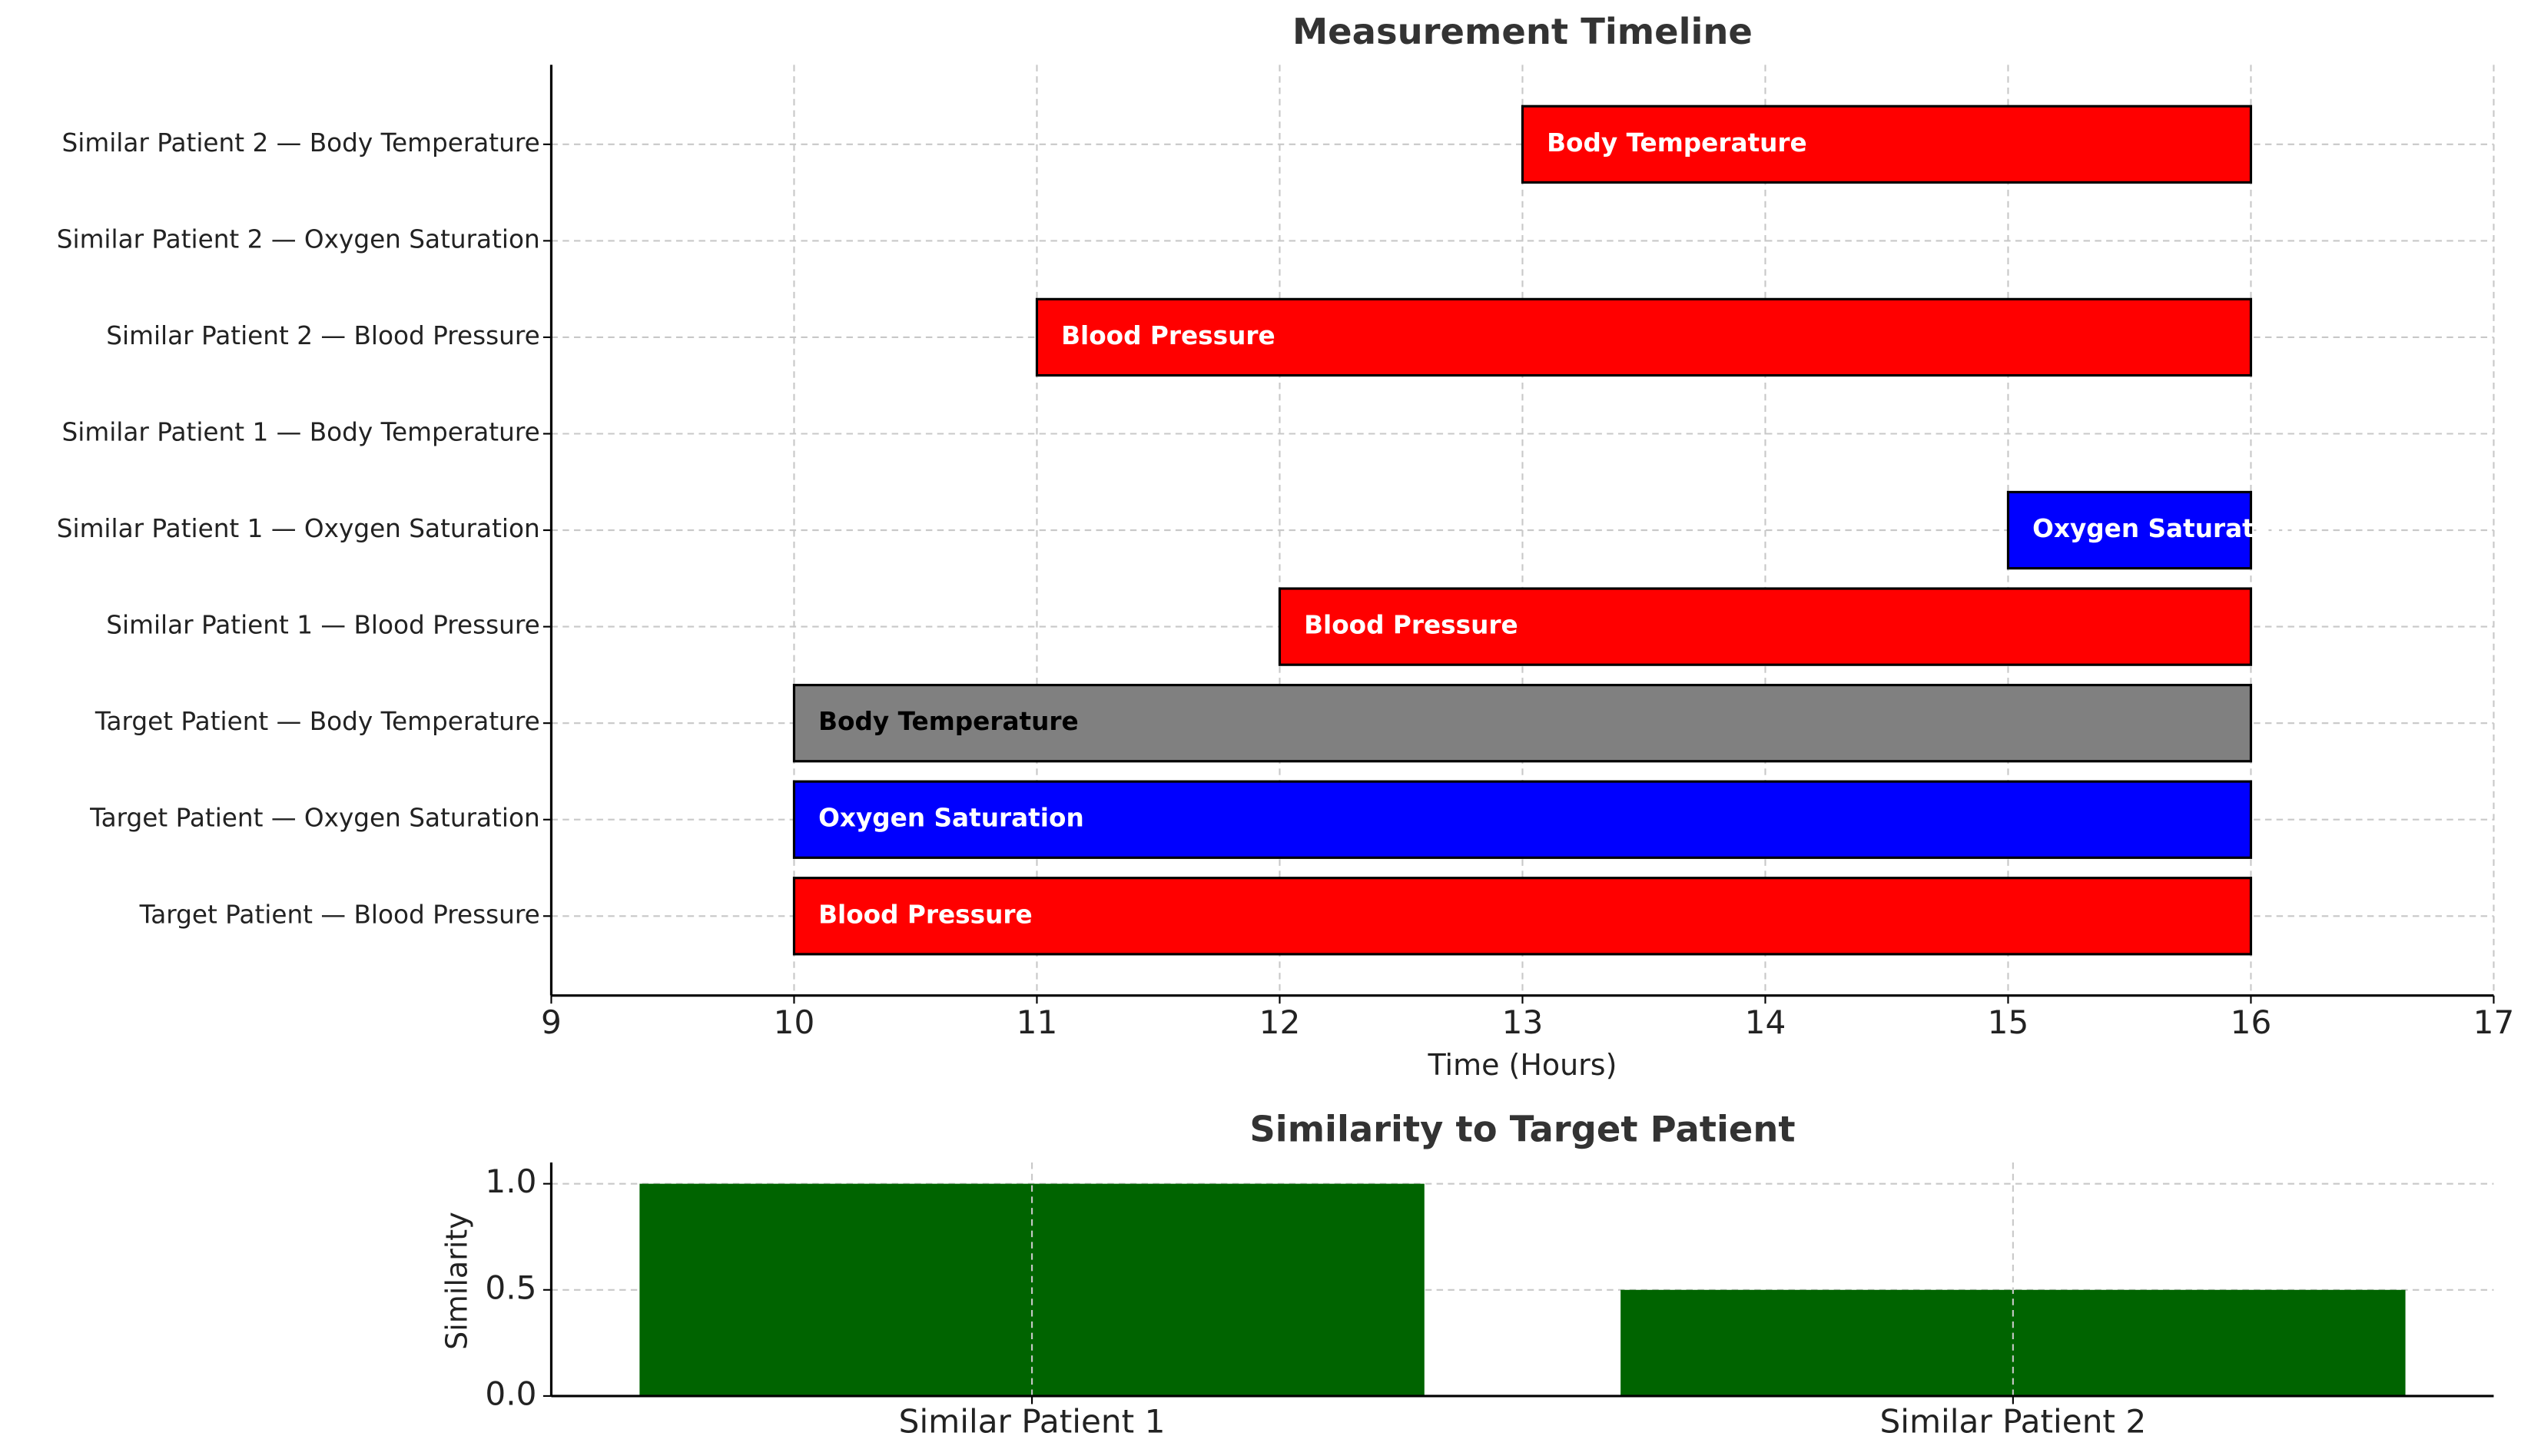  Describe the element at coordinates (1522, 31) in the screenshot. I see `chart-title: Measurement Timeline` at that location.